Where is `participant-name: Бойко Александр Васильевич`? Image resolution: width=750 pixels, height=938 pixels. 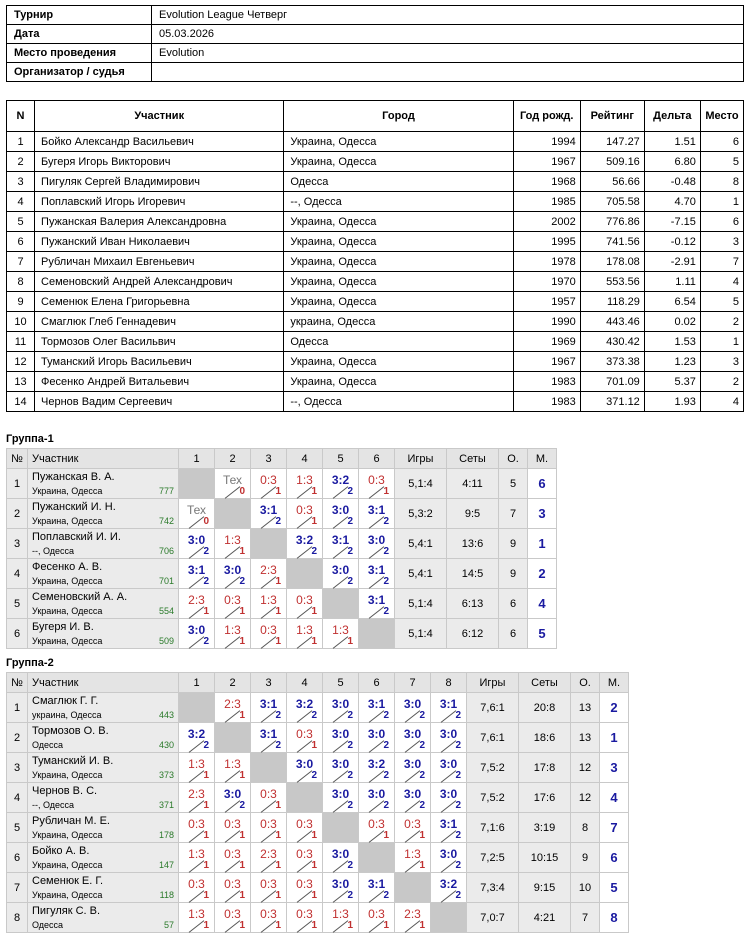
participant-name: Бойко Александр Васильевич is located at coordinates (159, 141).